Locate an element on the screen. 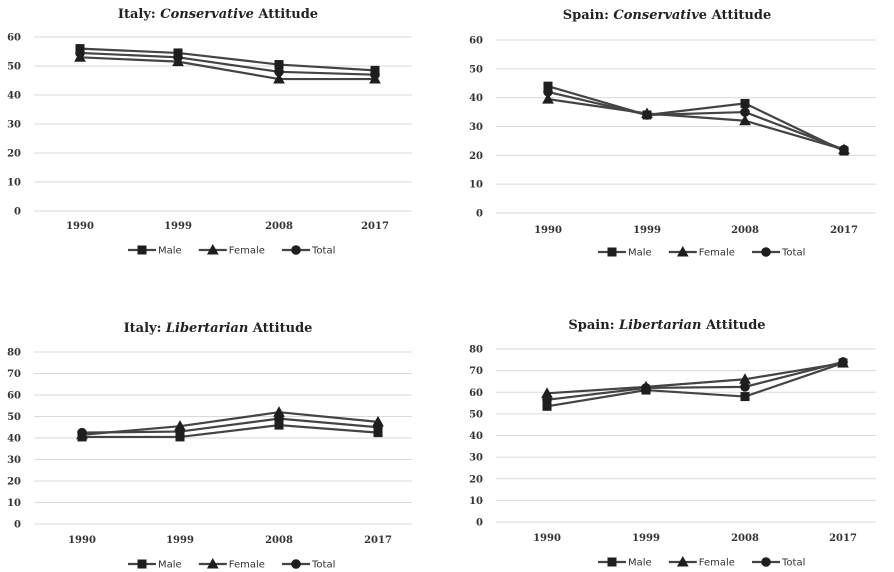 Image resolution: width=894 pixels, height=572 pixels. y-tick-label: 80 is located at coordinates (476, 350).